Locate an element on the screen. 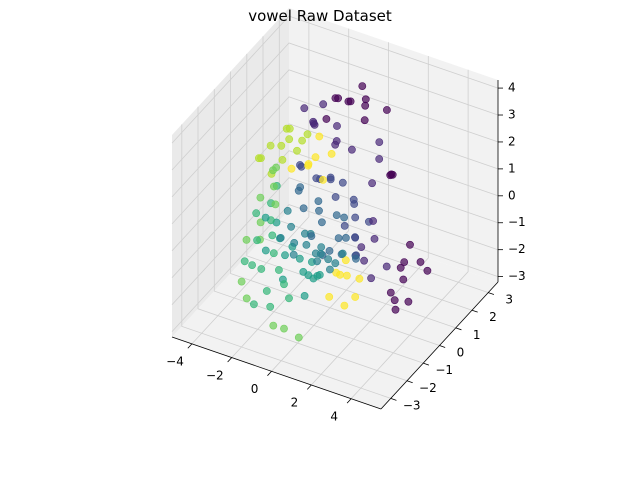 This screenshot has height=484, width=640. y-tick-label: 1 is located at coordinates (477, 335).